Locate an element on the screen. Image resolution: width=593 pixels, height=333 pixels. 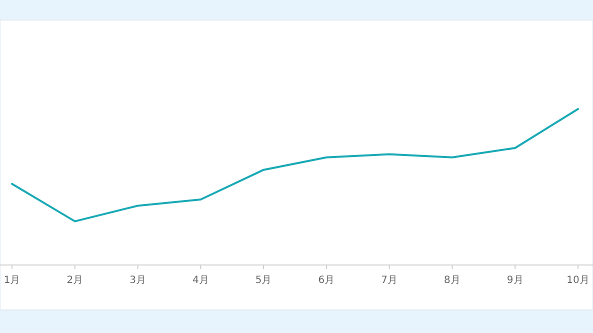
x-tick-label: 5月 is located at coordinates (263, 280).